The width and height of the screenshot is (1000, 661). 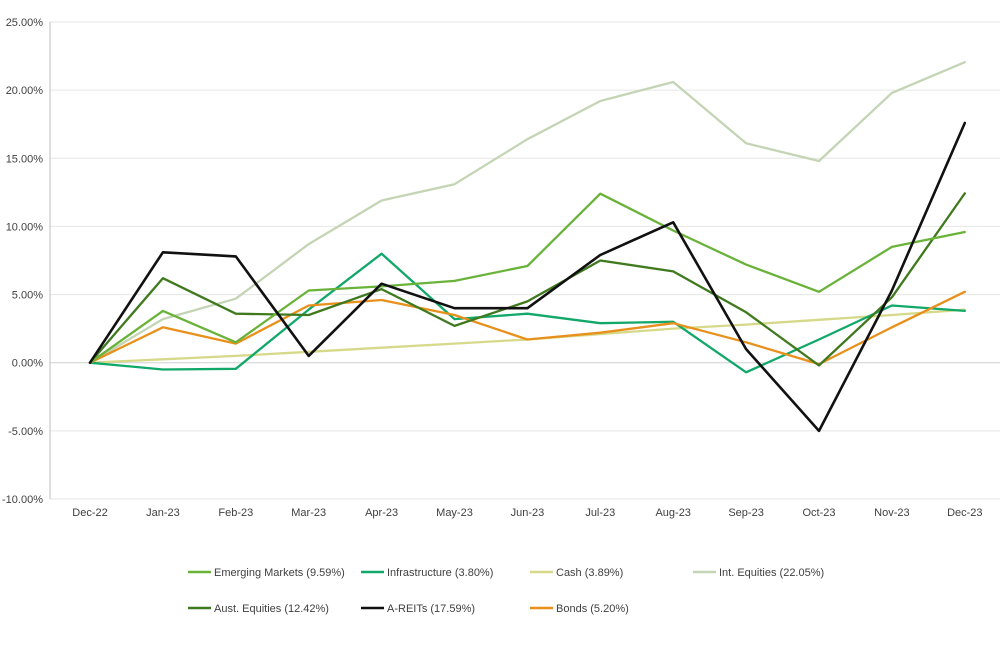 I want to click on x-tick-label: Aug-23, so click(x=672, y=513).